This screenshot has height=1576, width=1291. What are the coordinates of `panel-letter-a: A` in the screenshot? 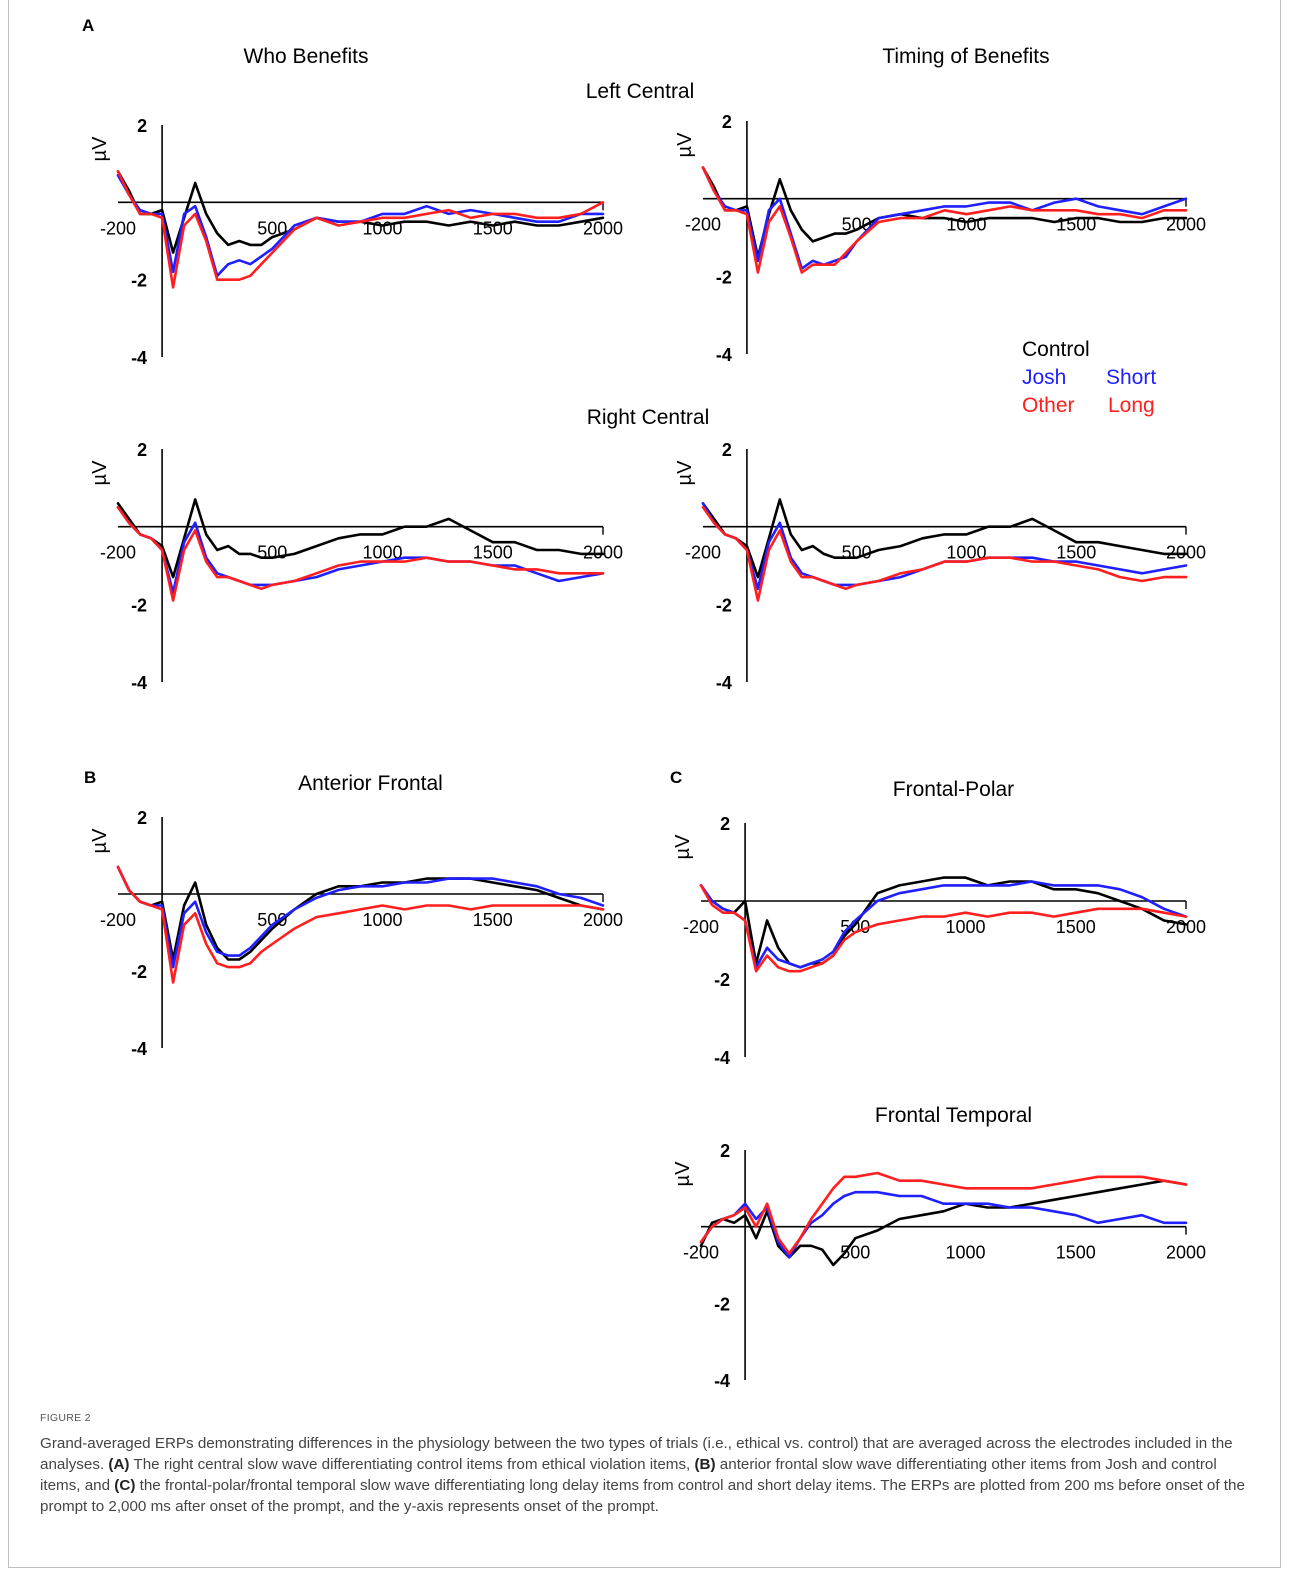 It's located at (88, 25).